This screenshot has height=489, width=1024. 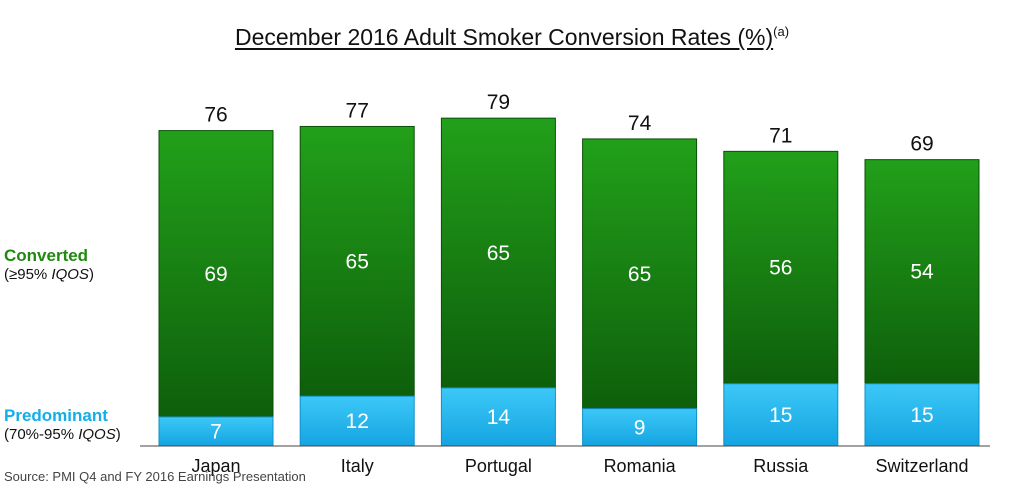 I want to click on bar-converted-portugal, so click(x=498, y=253).